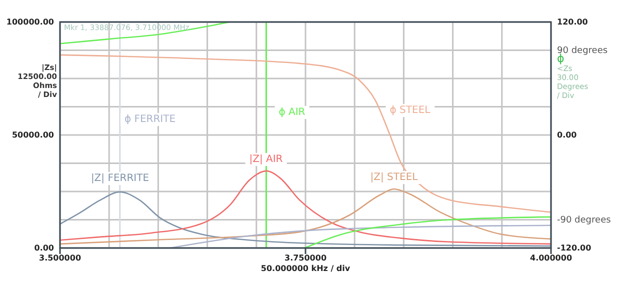 The height and width of the screenshot is (284, 619). What do you see at coordinates (394, 177) in the screenshot?
I see `series-label: |Z| STEEL` at bounding box center [394, 177].